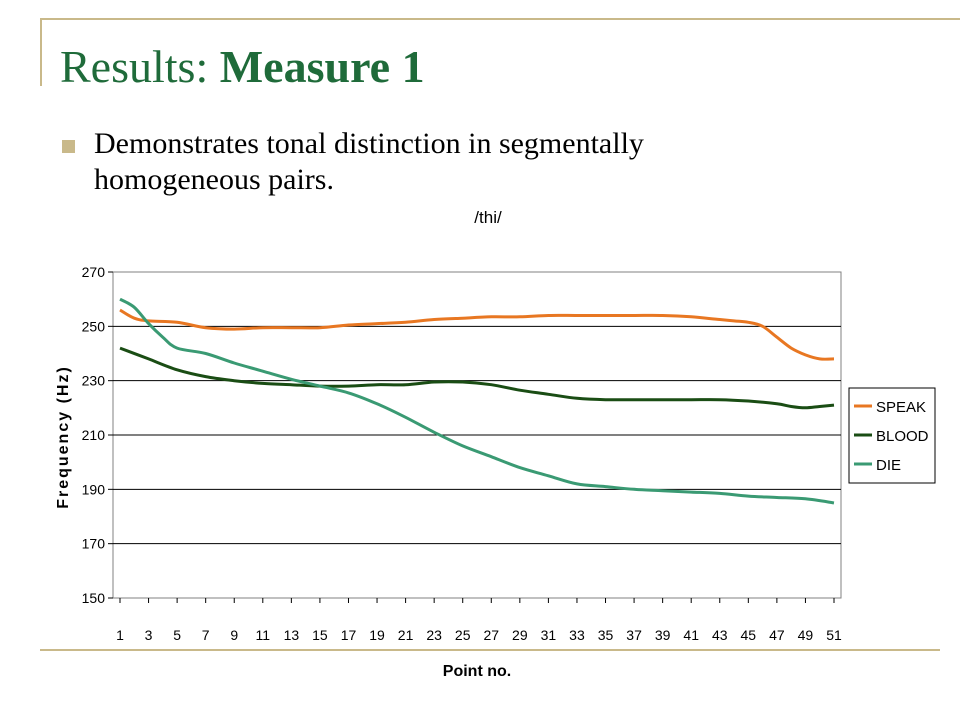 Image resolution: width=960 pixels, height=720 pixels. What do you see at coordinates (577, 635) in the screenshot?
I see `x-tick-label: 33` at bounding box center [577, 635].